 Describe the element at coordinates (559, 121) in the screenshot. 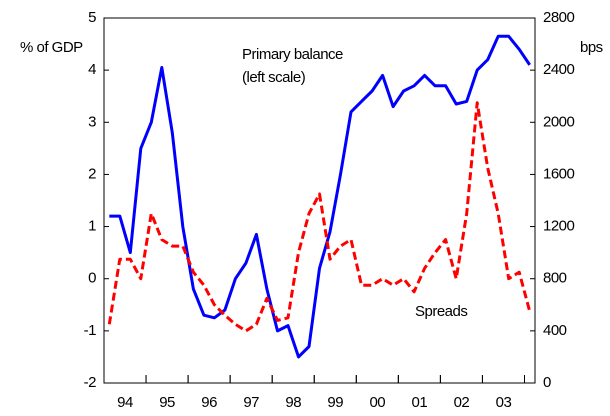

I see `y2-tick-label: 2000` at that location.